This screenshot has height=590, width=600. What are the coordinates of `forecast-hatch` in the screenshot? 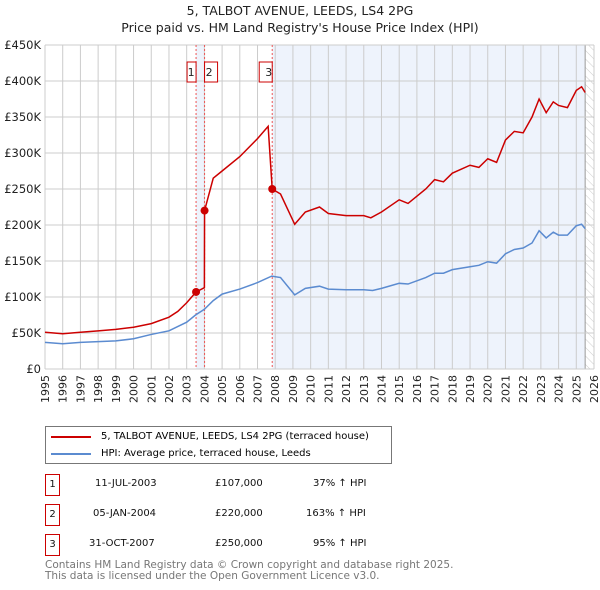 It's located at (589, 207).